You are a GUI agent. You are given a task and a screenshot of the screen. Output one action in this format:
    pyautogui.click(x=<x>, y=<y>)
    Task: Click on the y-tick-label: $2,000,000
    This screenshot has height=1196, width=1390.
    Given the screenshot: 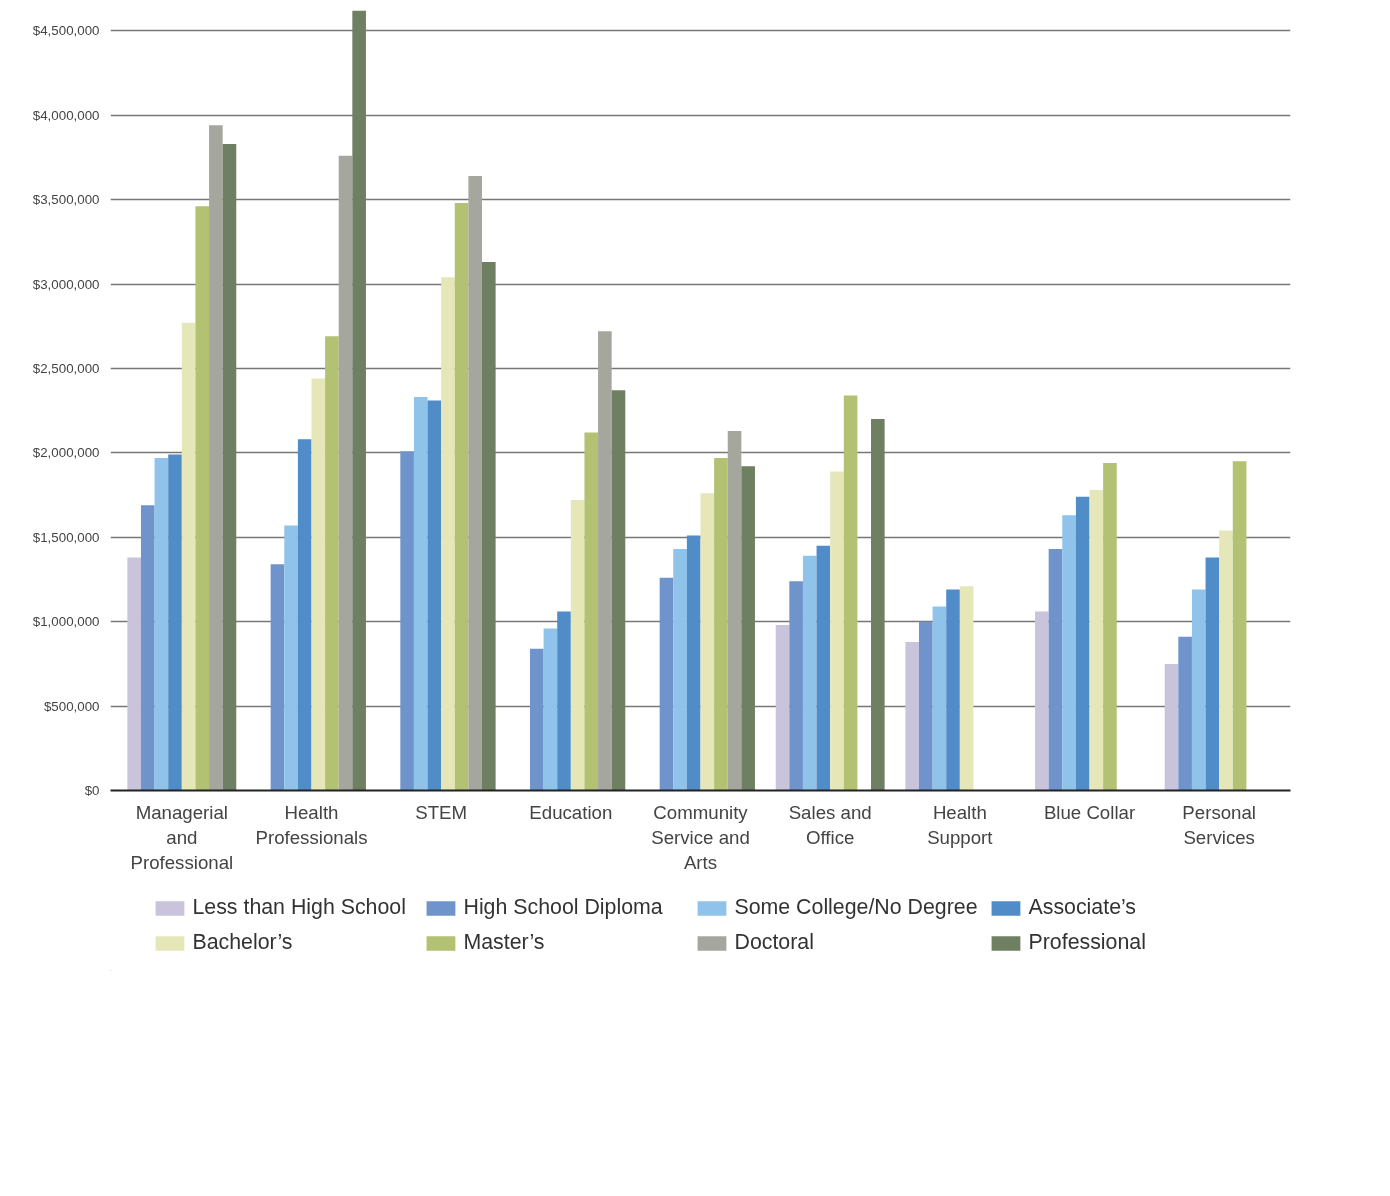 What is the action you would take?
    pyautogui.click(x=66, y=453)
    